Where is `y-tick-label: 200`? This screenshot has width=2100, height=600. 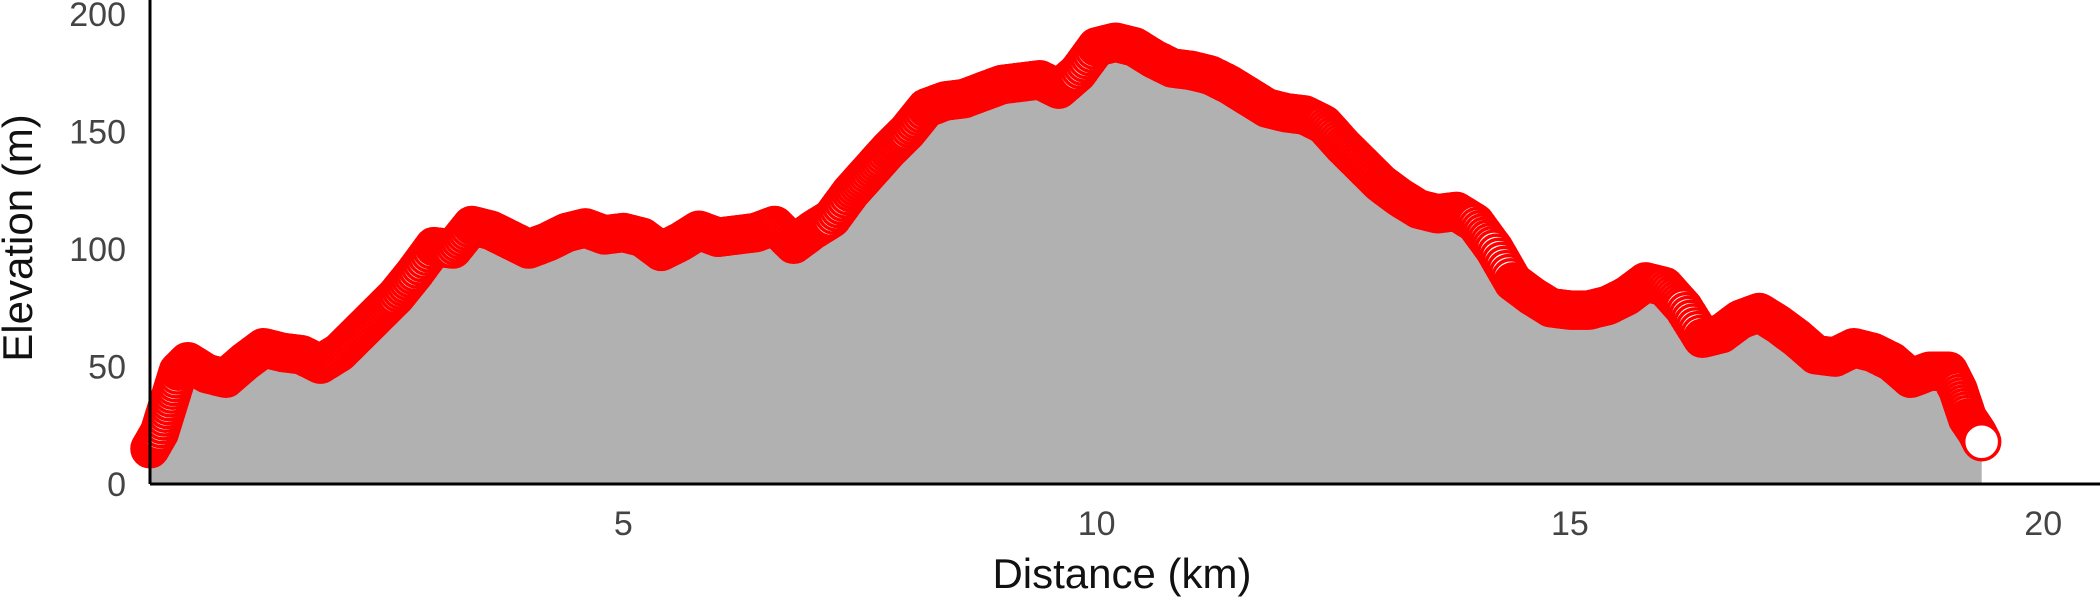
y-tick-label: 200 is located at coordinates (97, 17).